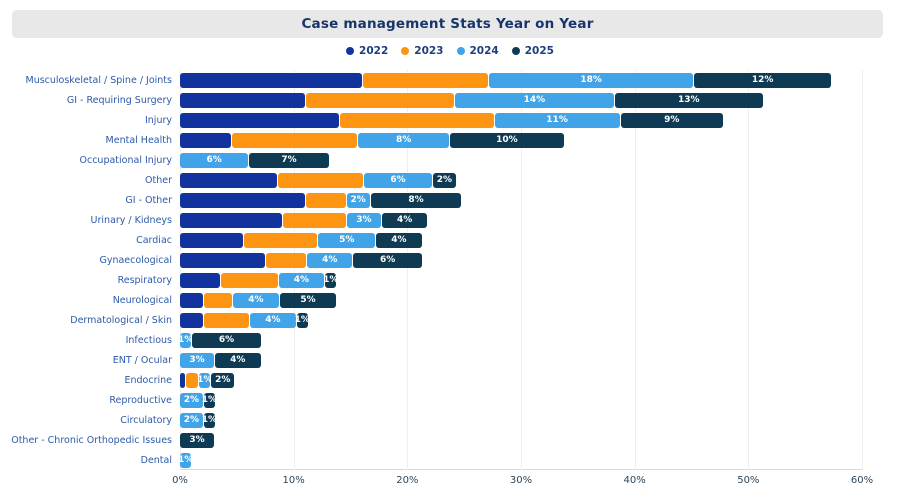 Image resolution: width=900 pixels, height=503 pixels. Describe the element at coordinates (308, 300) in the screenshot. I see `bar-segment-2025: 5%` at that location.